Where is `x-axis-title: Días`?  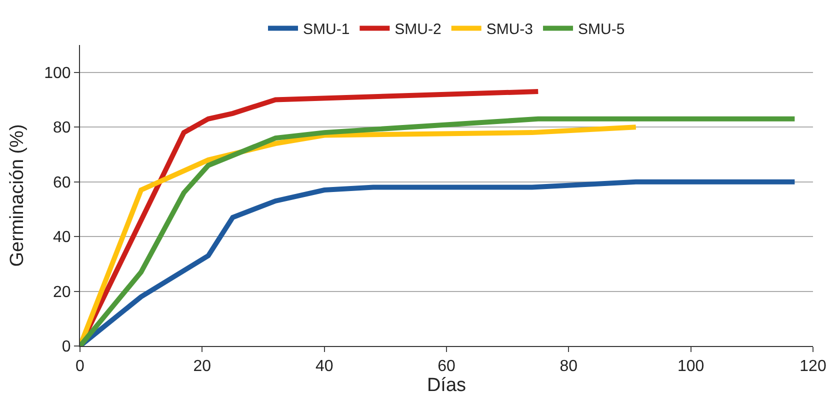 x-axis-title: Días is located at coordinates (446, 385).